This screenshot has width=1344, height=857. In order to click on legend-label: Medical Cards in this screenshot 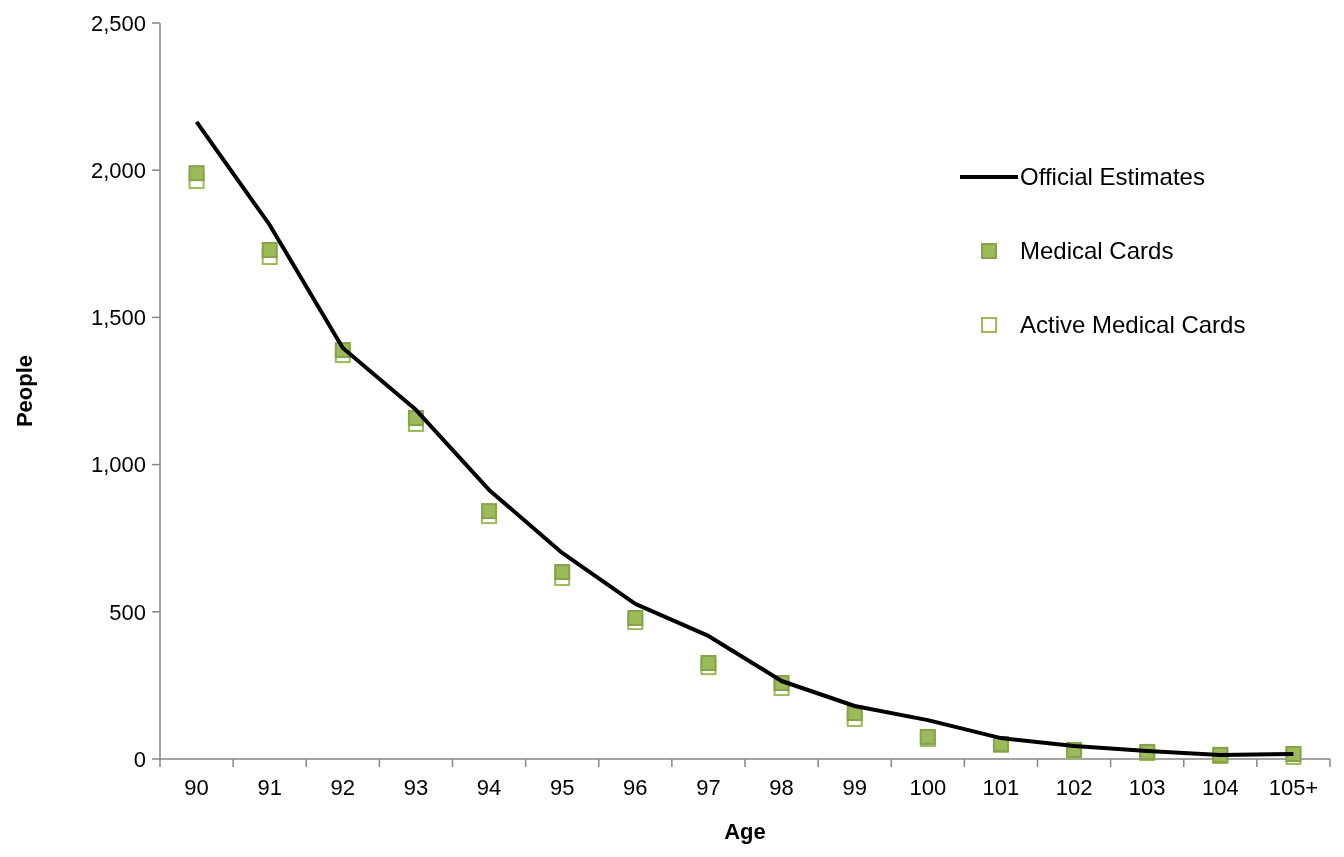, I will do `click(1097, 251)`.